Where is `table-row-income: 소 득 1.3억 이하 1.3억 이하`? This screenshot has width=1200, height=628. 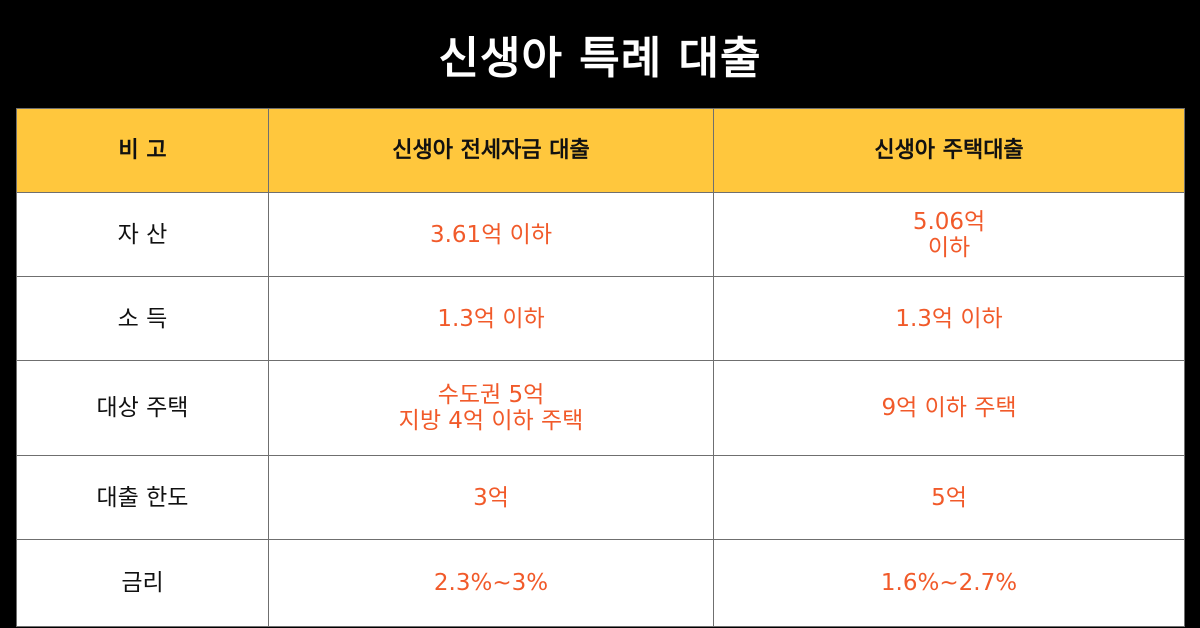
table-row-income: 소 득 1.3억 이하 1.3억 이하 is located at coordinates (600, 318).